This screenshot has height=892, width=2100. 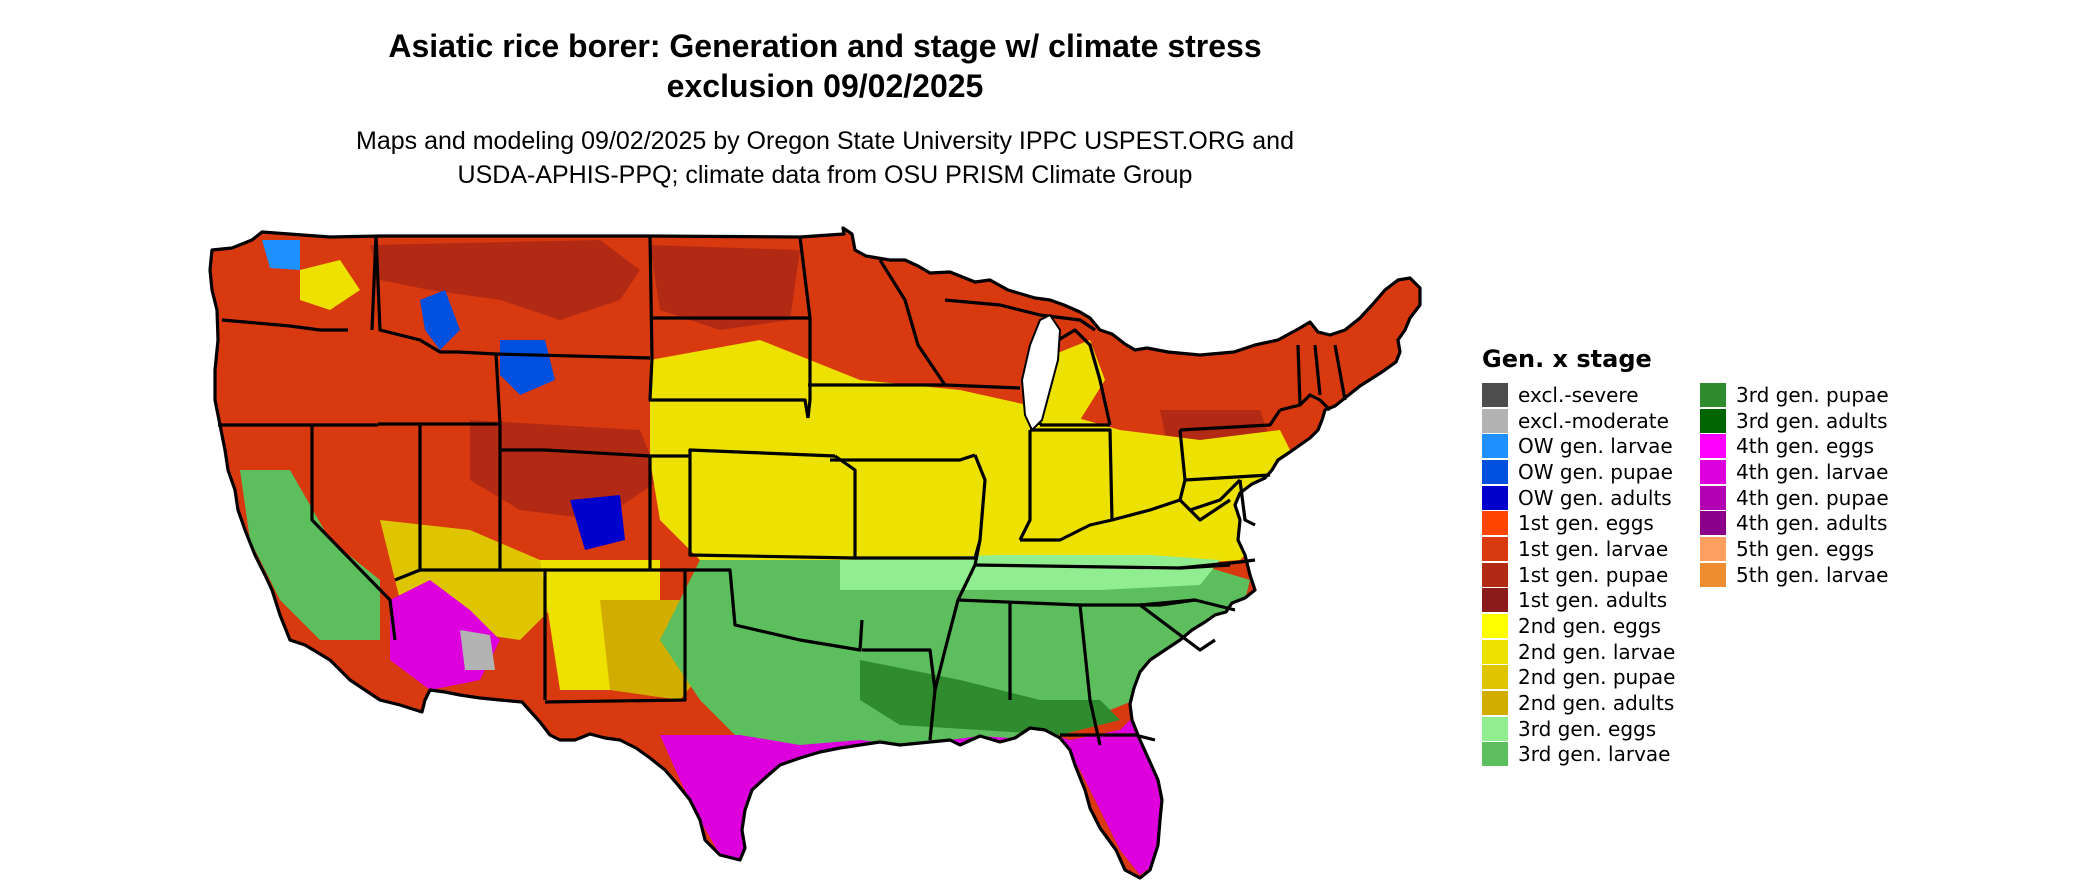 I want to click on border-wa-id, so click(x=374, y=283).